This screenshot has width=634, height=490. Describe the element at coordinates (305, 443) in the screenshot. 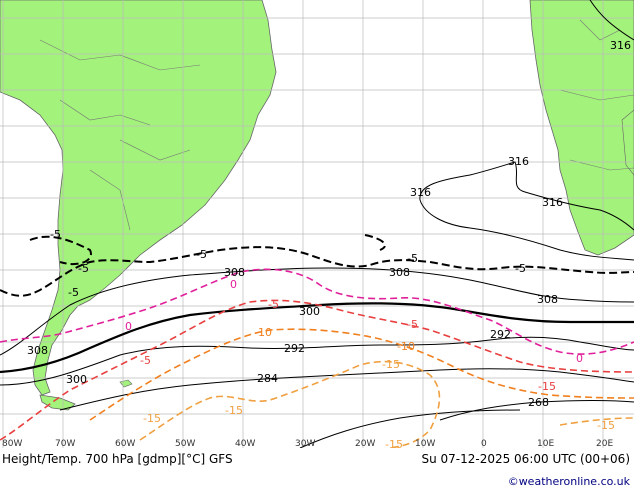

I see `lon-label: 30W` at that location.